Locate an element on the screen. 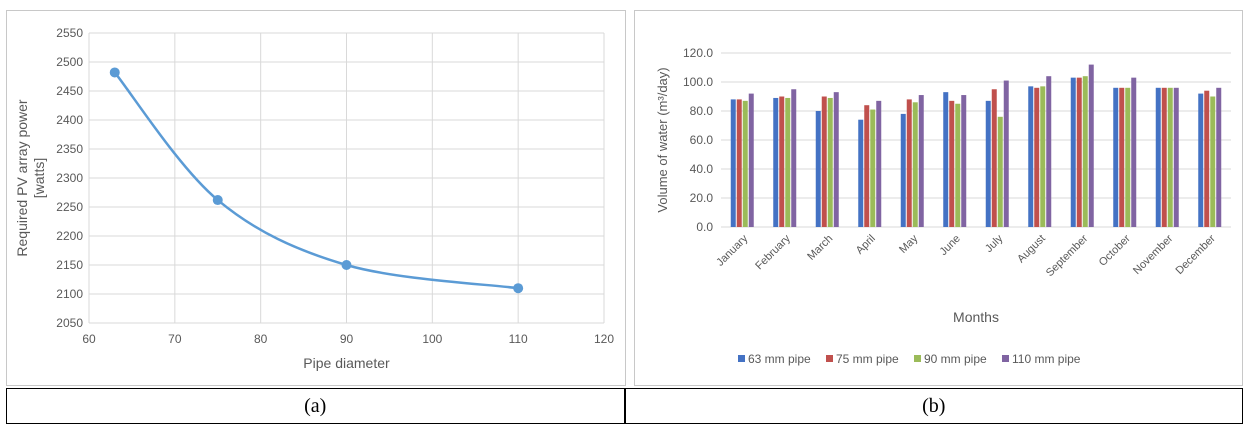 This screenshot has height=426, width=1247. y-axis-label: Volume of water (m³/day) is located at coordinates (662, 139).